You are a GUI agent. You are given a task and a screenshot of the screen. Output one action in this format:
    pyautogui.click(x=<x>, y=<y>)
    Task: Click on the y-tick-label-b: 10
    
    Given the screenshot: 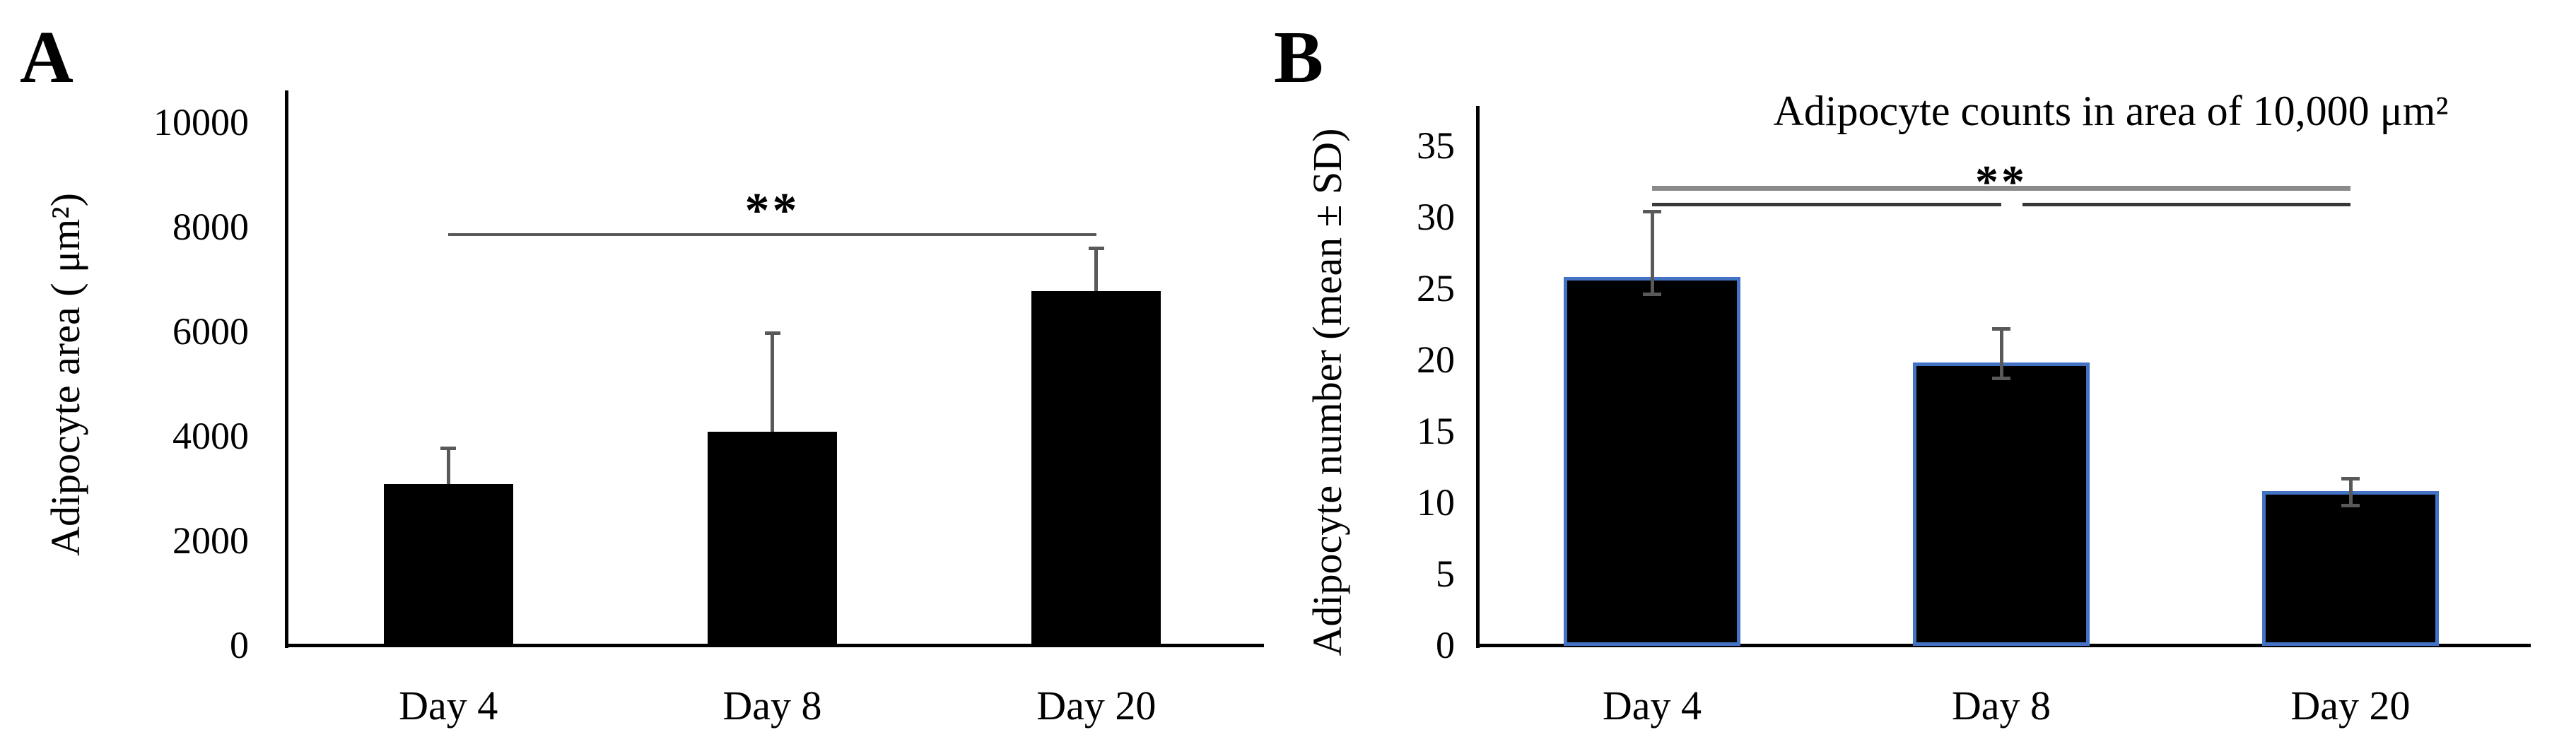 What is the action you would take?
    pyautogui.click(x=1436, y=502)
    